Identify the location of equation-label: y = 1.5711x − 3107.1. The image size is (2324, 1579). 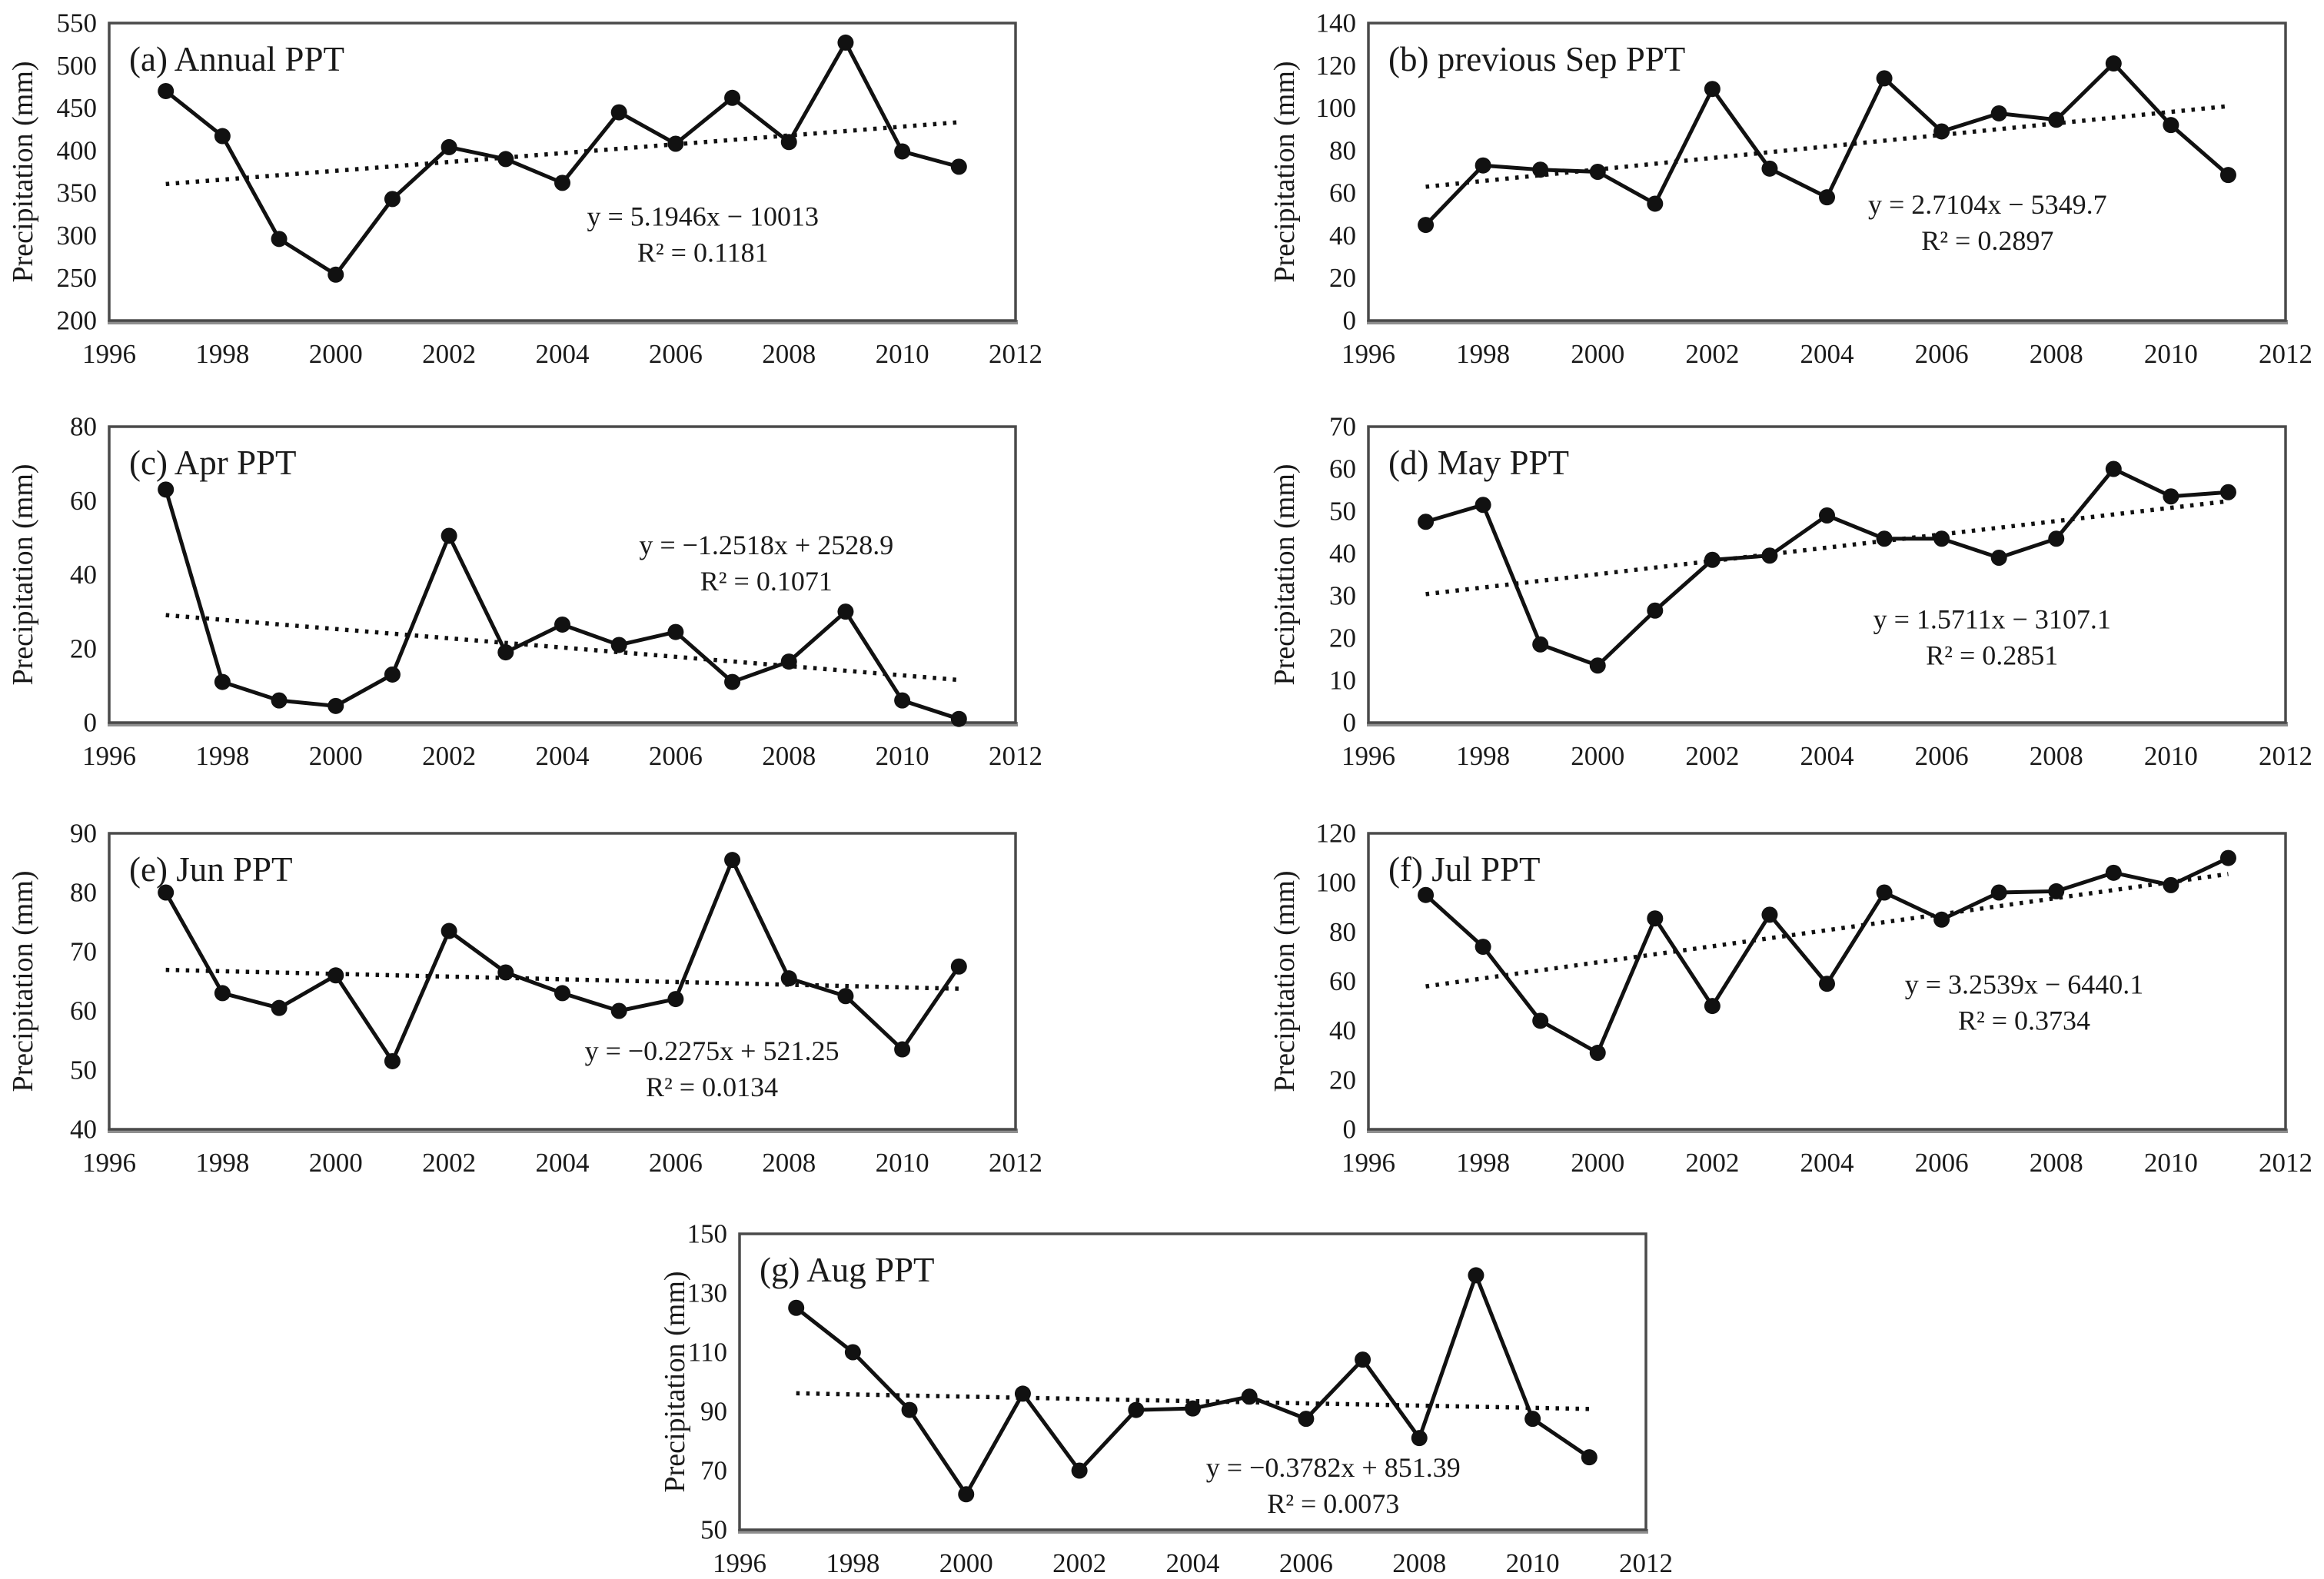
(1992, 619).